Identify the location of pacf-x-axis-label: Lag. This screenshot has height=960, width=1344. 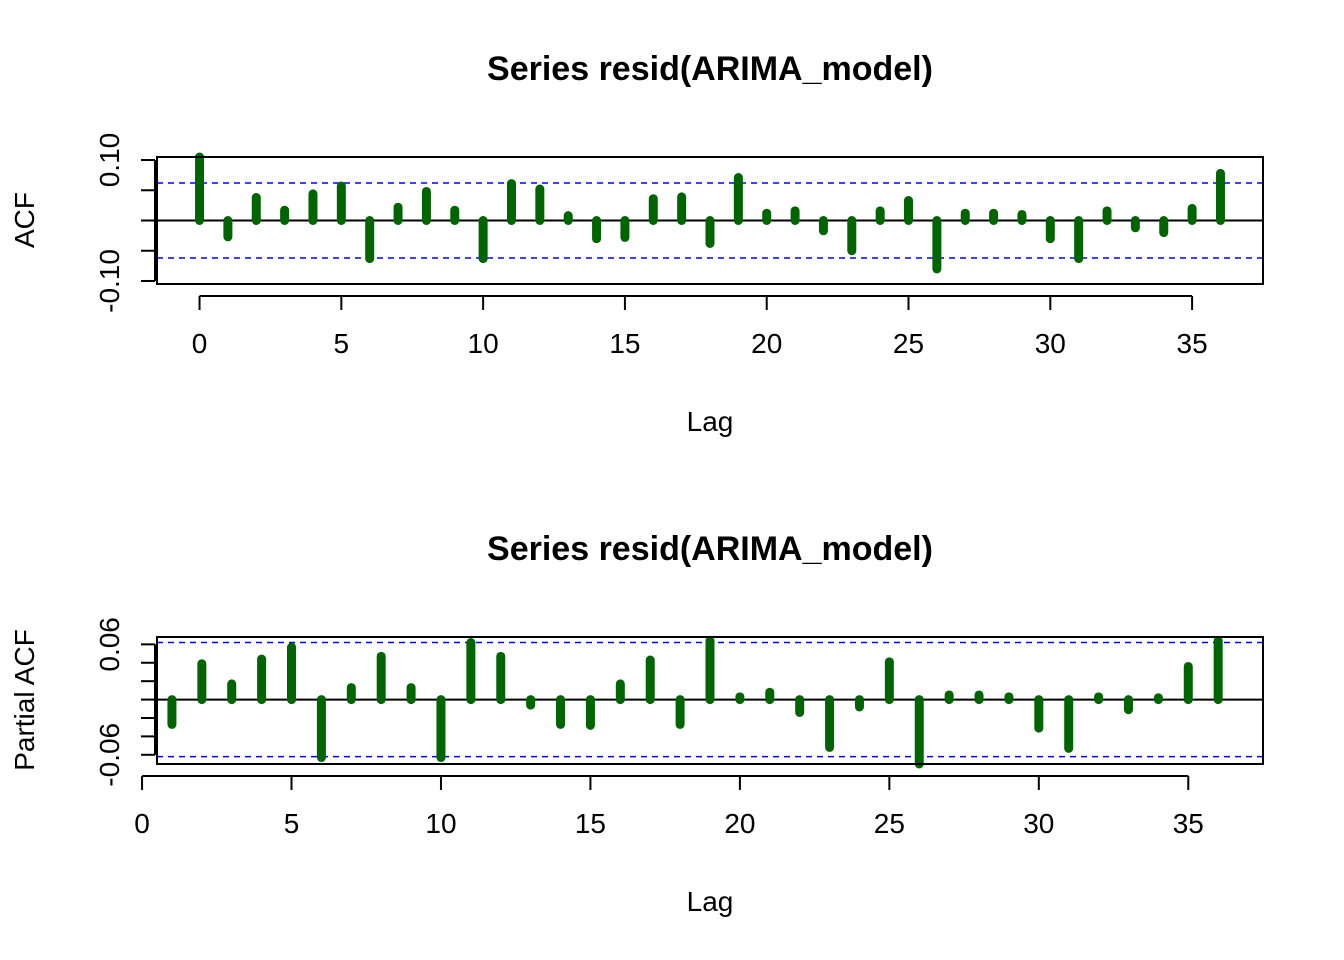
(710, 901).